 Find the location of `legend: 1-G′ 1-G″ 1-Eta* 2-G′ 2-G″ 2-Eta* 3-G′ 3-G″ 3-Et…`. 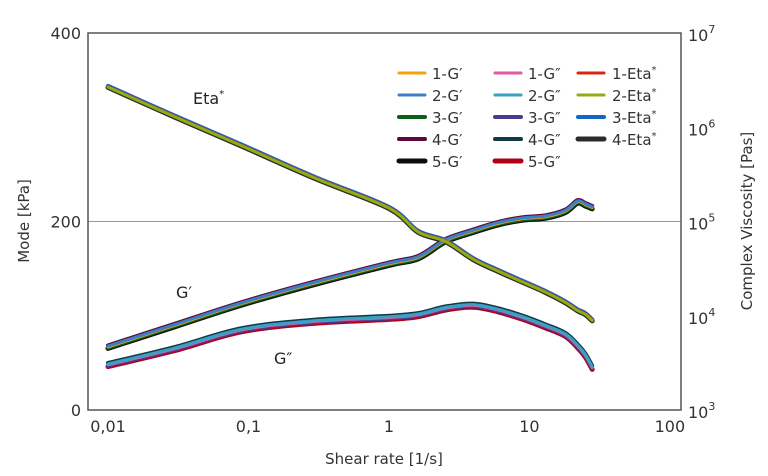

legend: 1-G′ 1-G″ 1-Eta* 2-G′ 2-G″ 2-Eta* 3-G′ 3-G″ 3-Et… is located at coordinates (526, 118).